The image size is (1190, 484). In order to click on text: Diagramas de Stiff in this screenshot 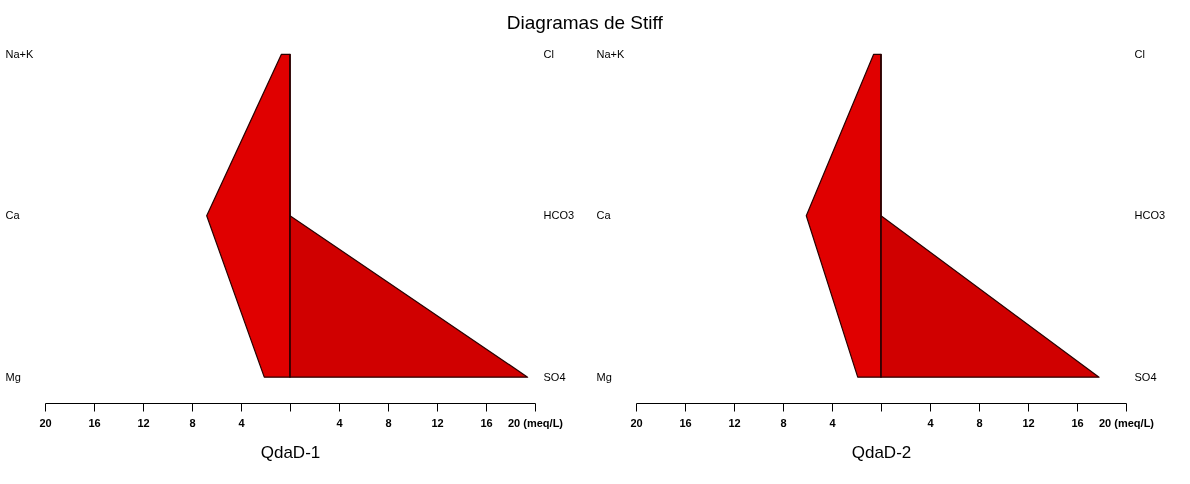, I will do `click(585, 22)`.